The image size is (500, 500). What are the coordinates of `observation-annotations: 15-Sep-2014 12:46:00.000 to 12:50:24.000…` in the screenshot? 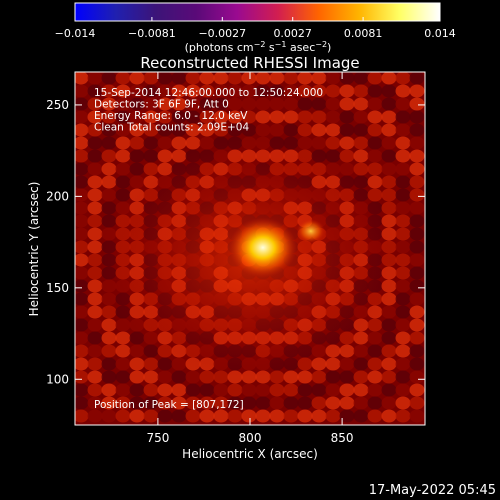 It's located at (208, 110).